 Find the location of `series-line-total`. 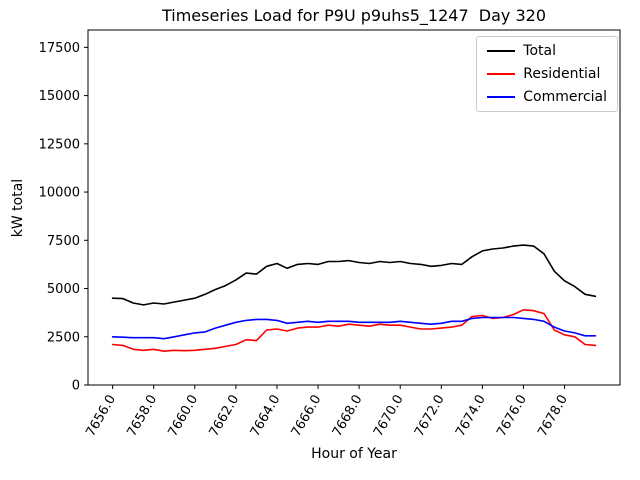

series-line-total is located at coordinates (354, 275).